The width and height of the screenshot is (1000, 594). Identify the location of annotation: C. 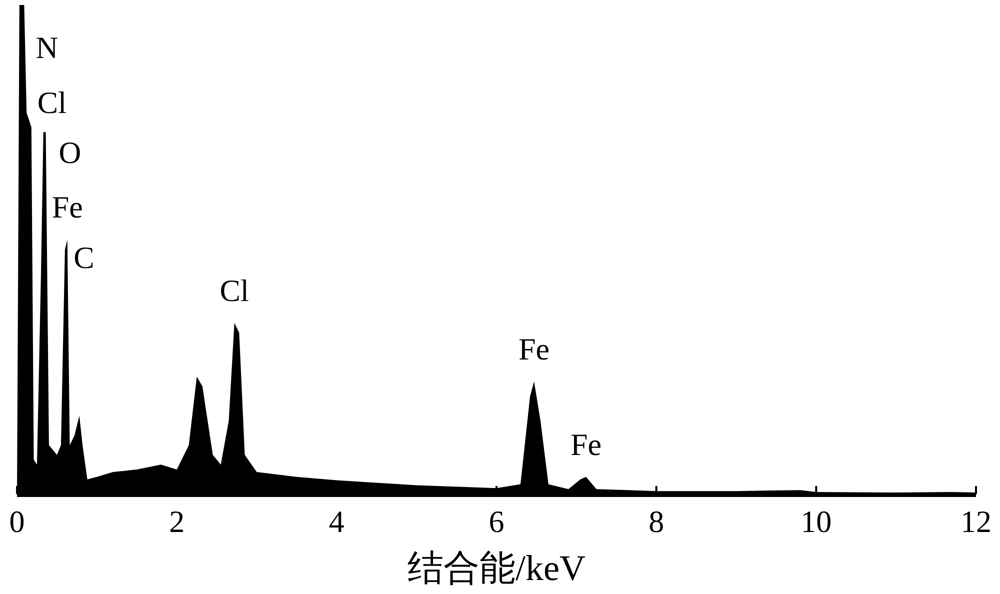
(84, 257).